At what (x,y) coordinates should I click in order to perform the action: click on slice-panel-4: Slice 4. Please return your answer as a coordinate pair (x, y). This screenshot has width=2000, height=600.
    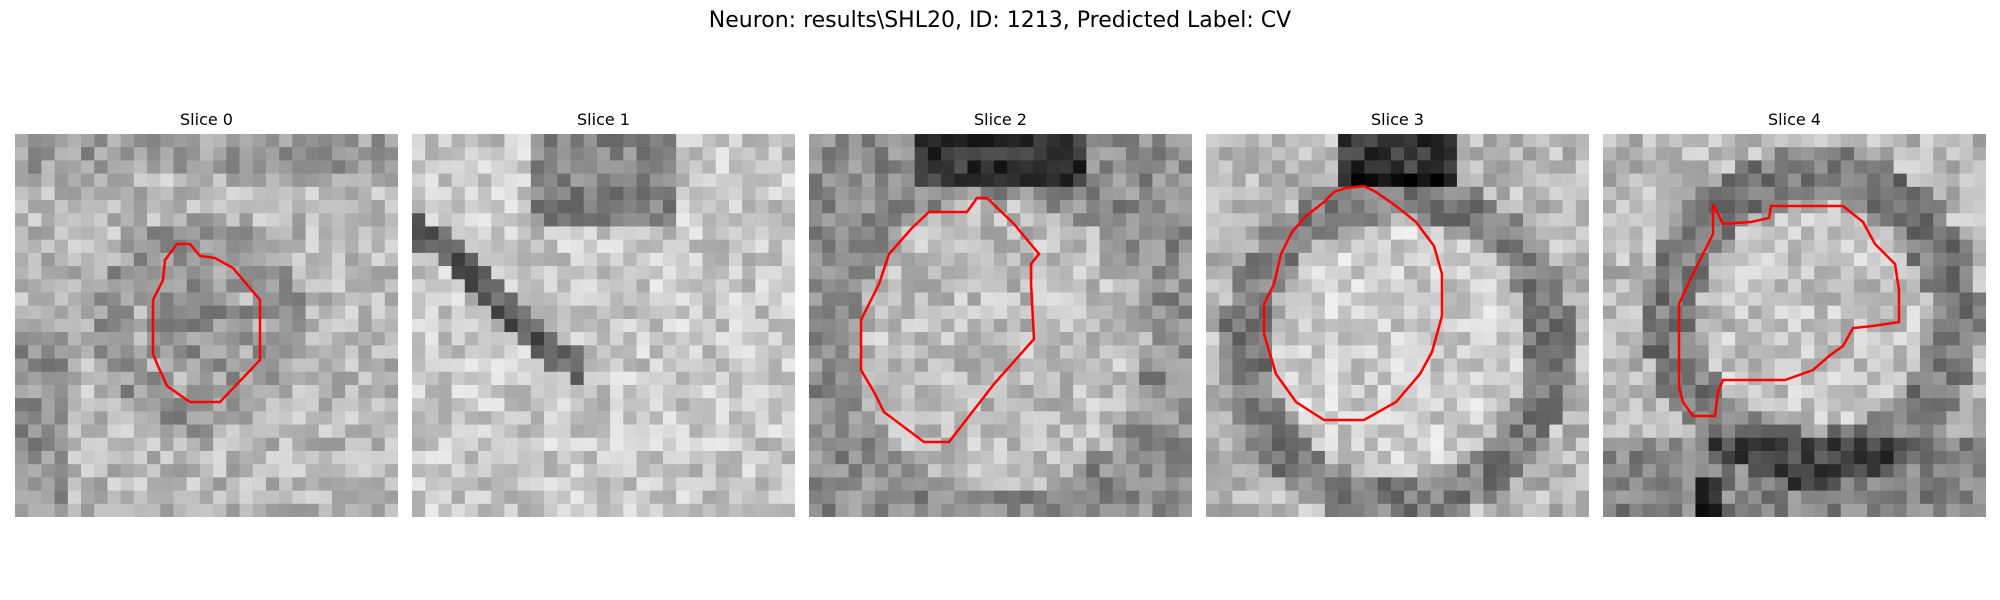
    Looking at the image, I should click on (1794, 314).